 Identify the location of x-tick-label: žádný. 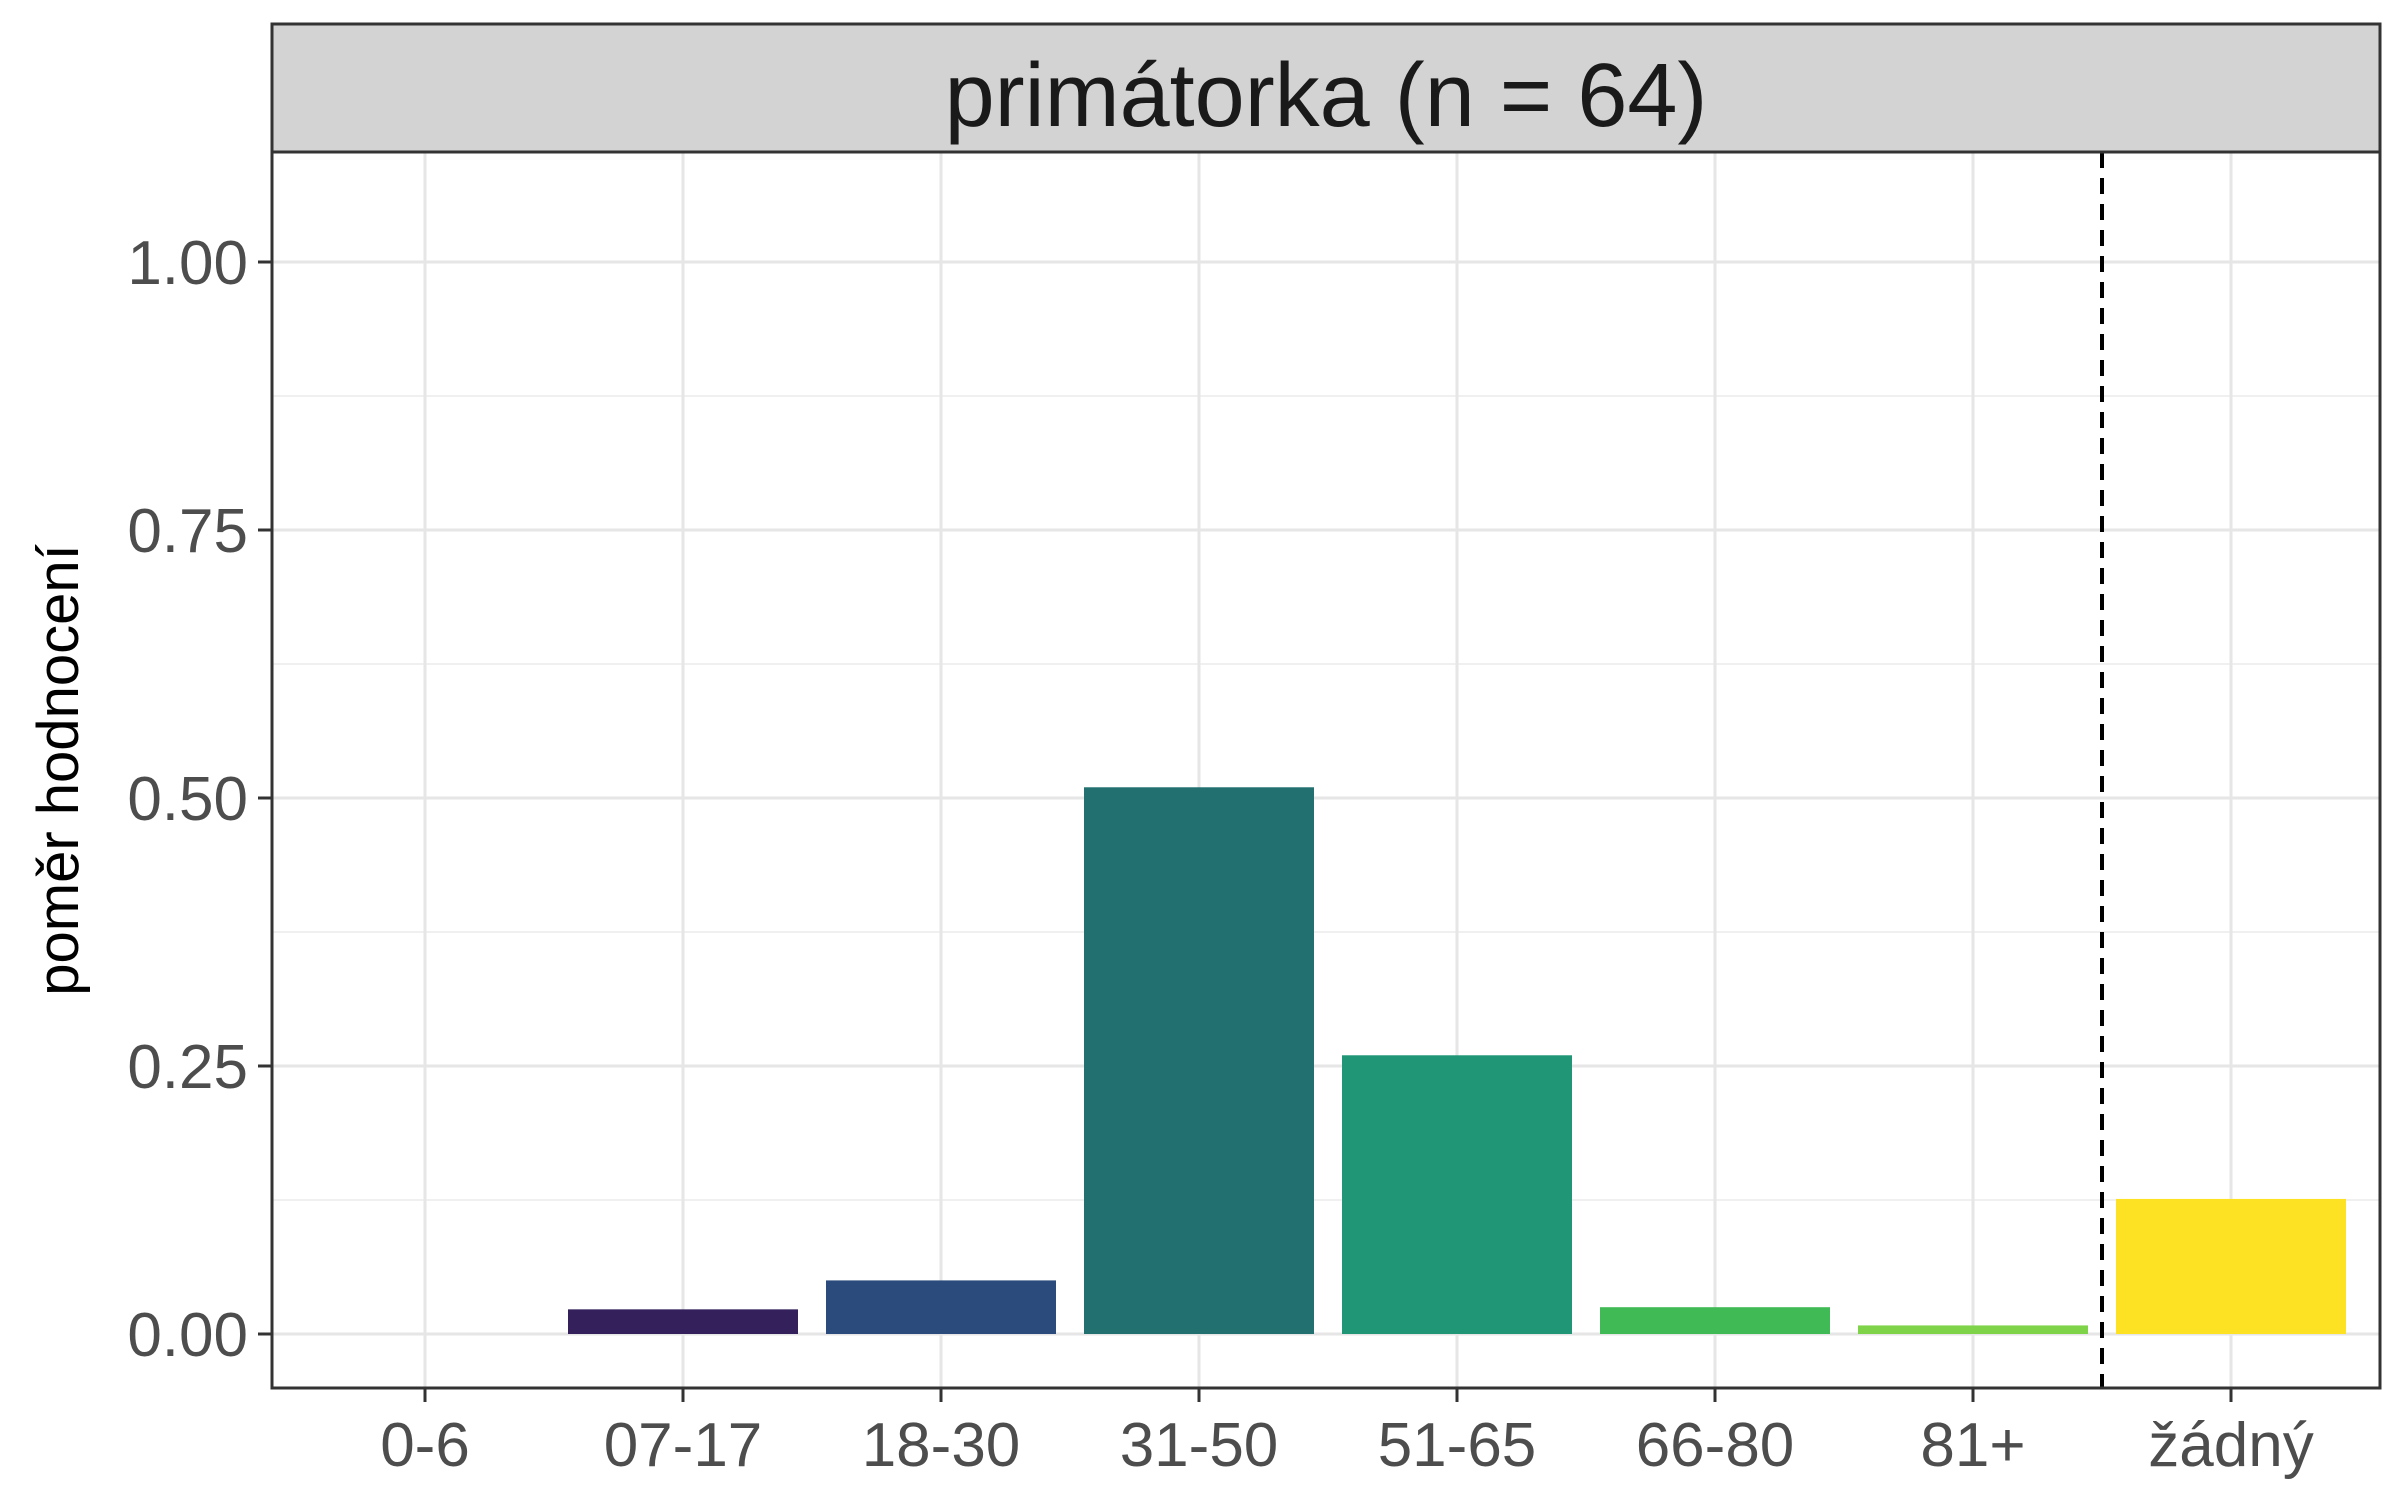
(2230, 1445).